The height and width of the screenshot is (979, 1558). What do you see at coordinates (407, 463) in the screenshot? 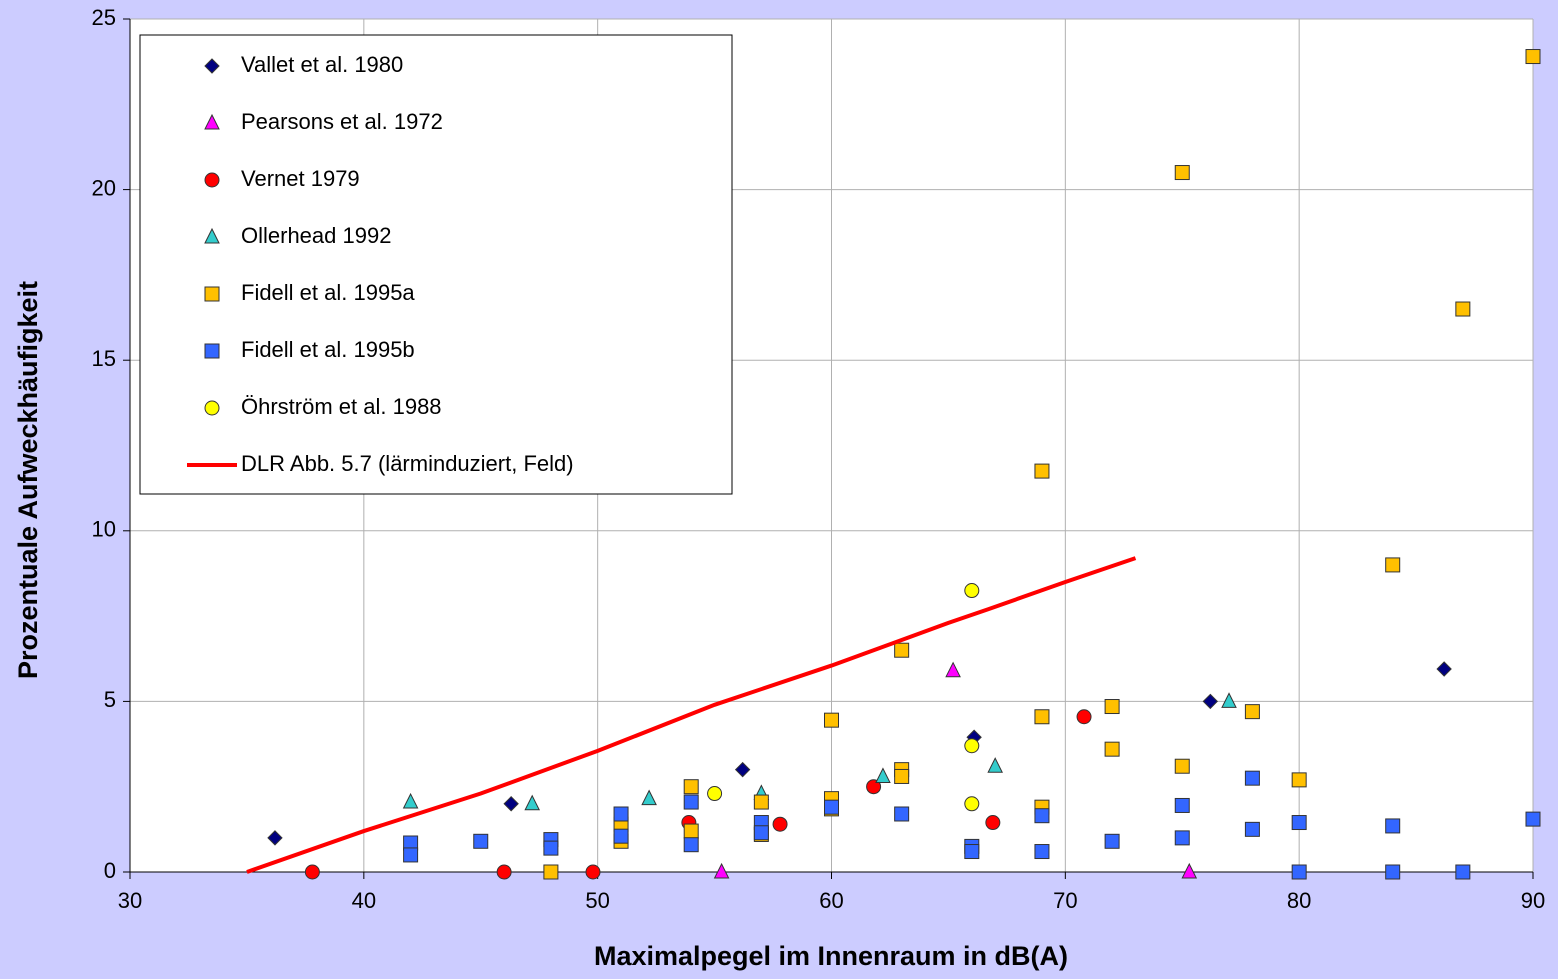
I see `legend-label: DLR Abb. 5.7 (lärminduziert, Feld)` at bounding box center [407, 463].